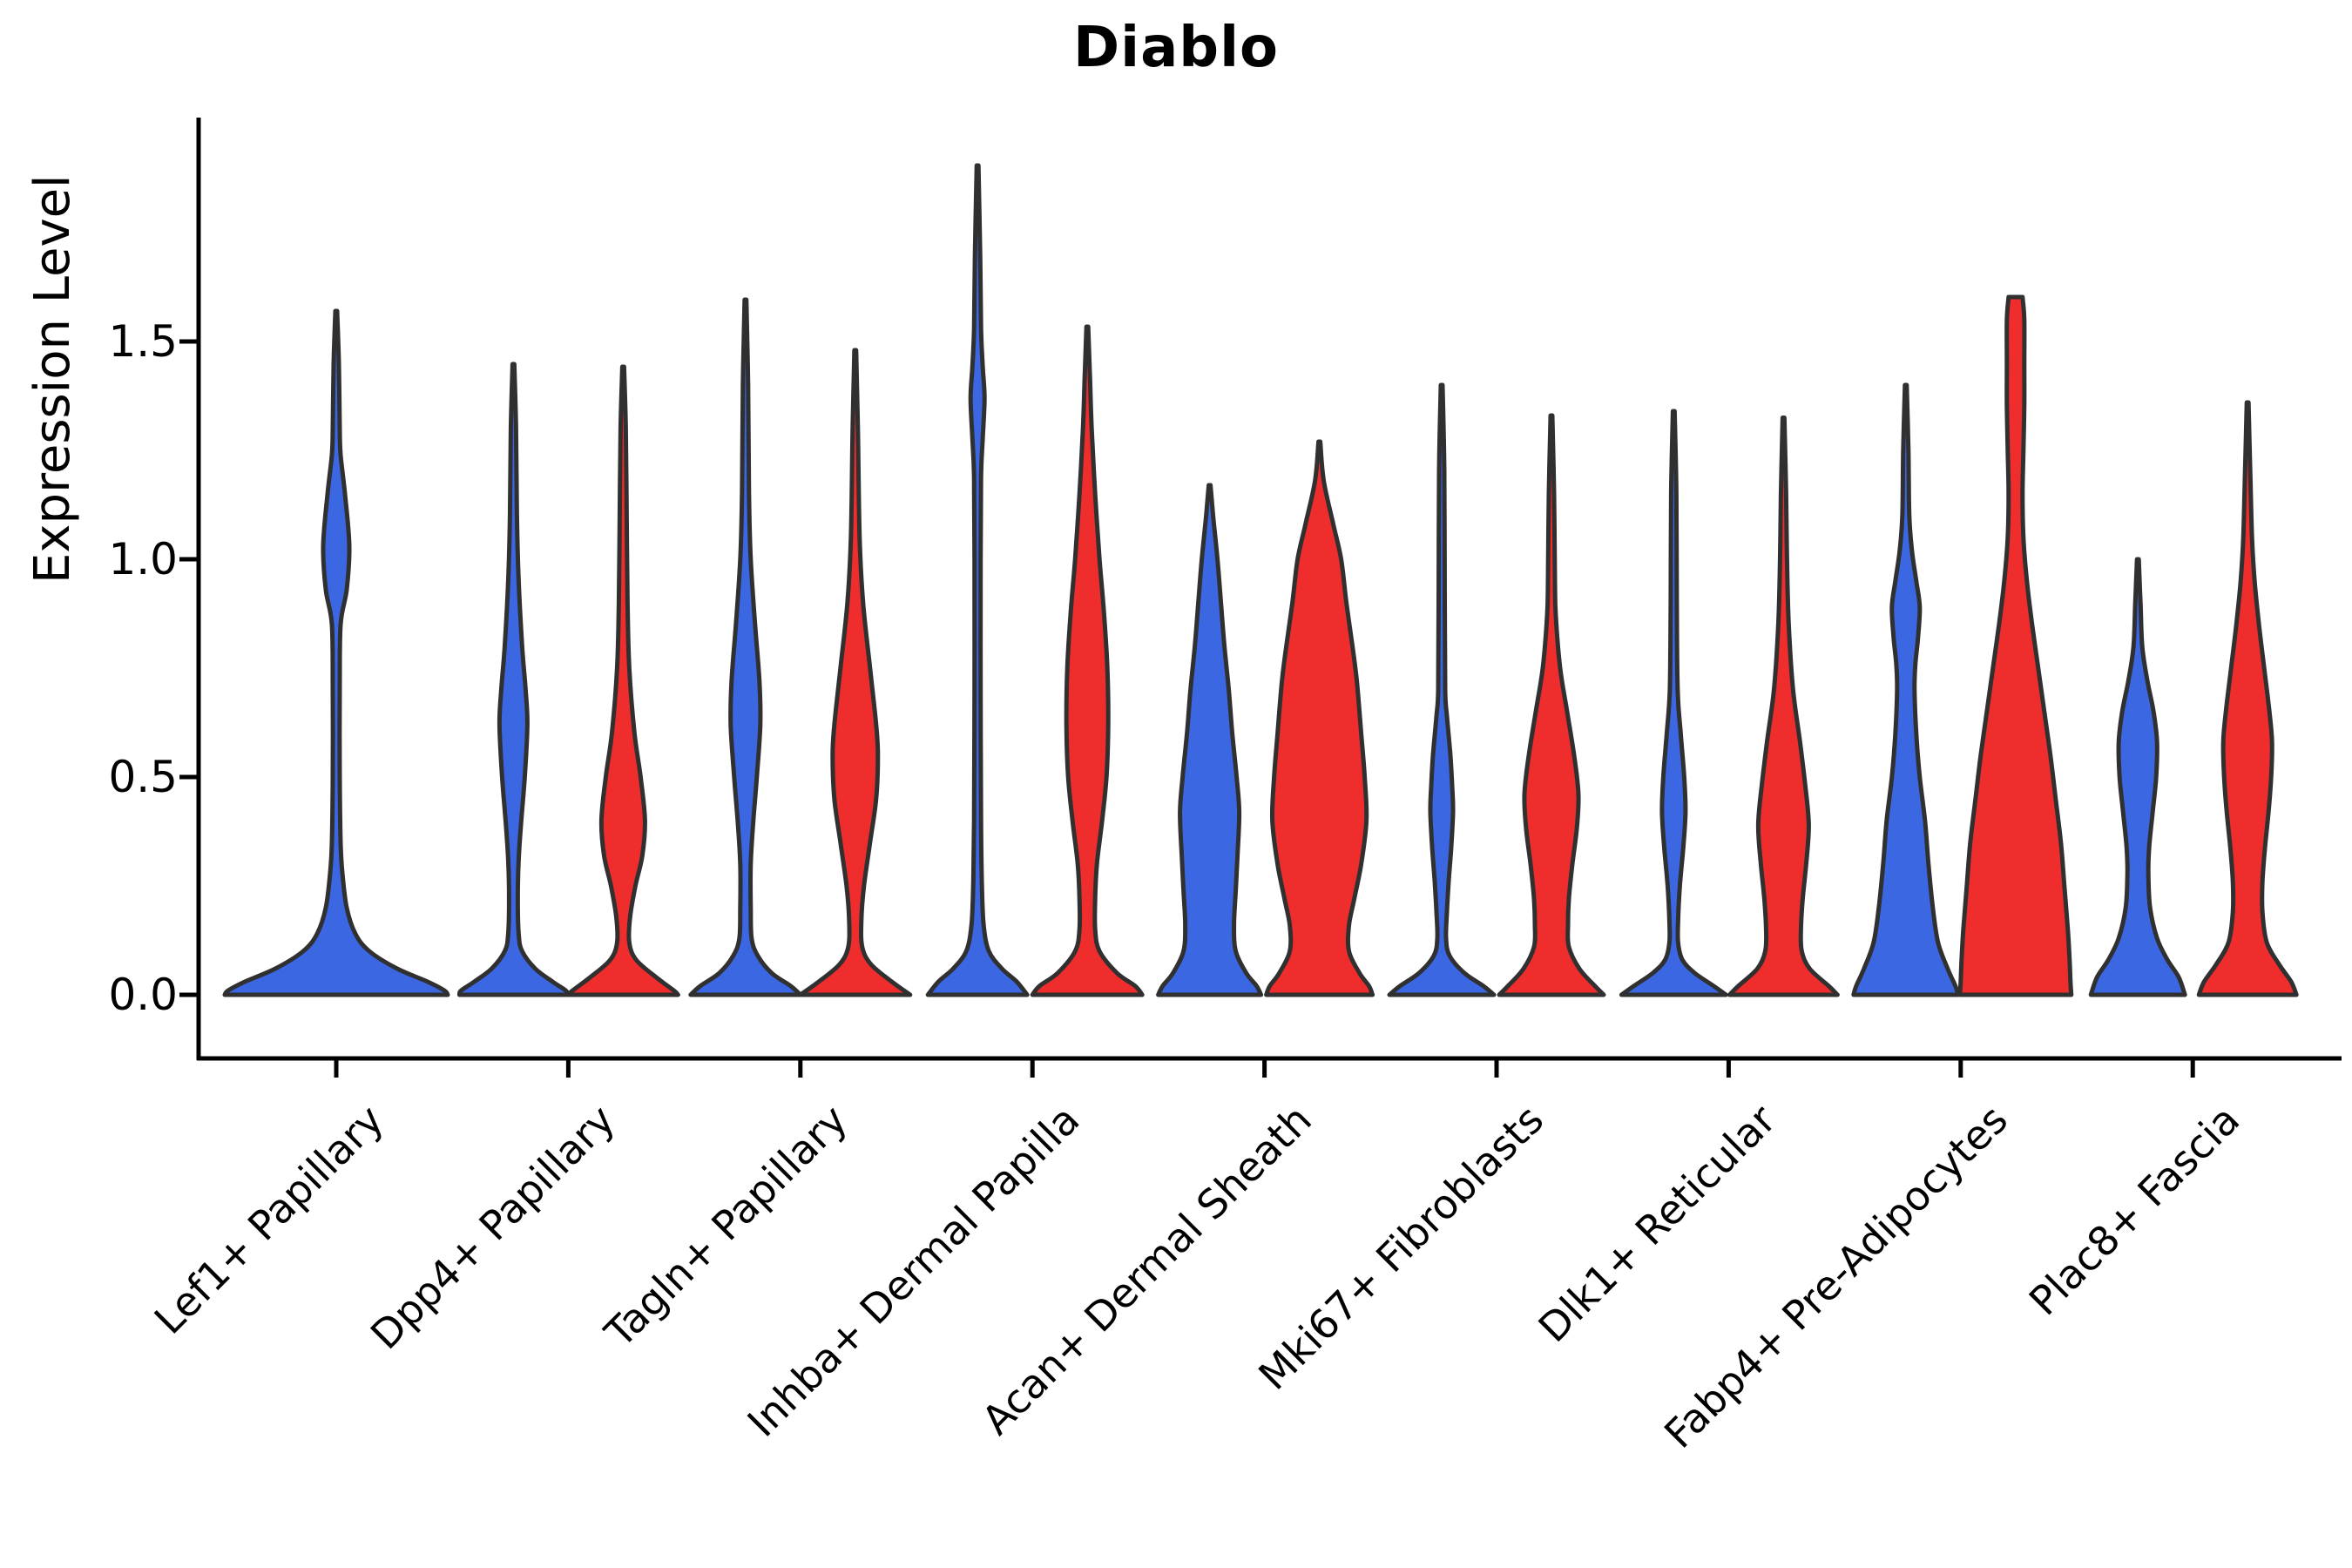  What do you see at coordinates (1442, 689) in the screenshot?
I see `violin-mki67-fibroblasts-blue` at bounding box center [1442, 689].